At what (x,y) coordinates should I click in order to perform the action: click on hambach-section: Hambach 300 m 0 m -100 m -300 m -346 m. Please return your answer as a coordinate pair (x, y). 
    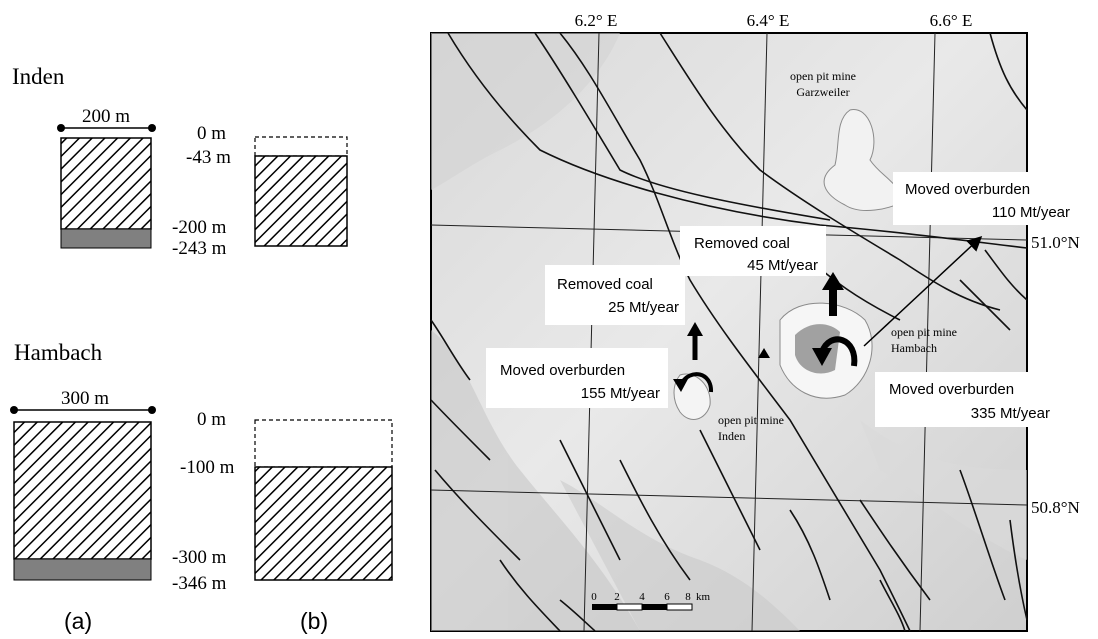
    Looking at the image, I should click on (201, 467).